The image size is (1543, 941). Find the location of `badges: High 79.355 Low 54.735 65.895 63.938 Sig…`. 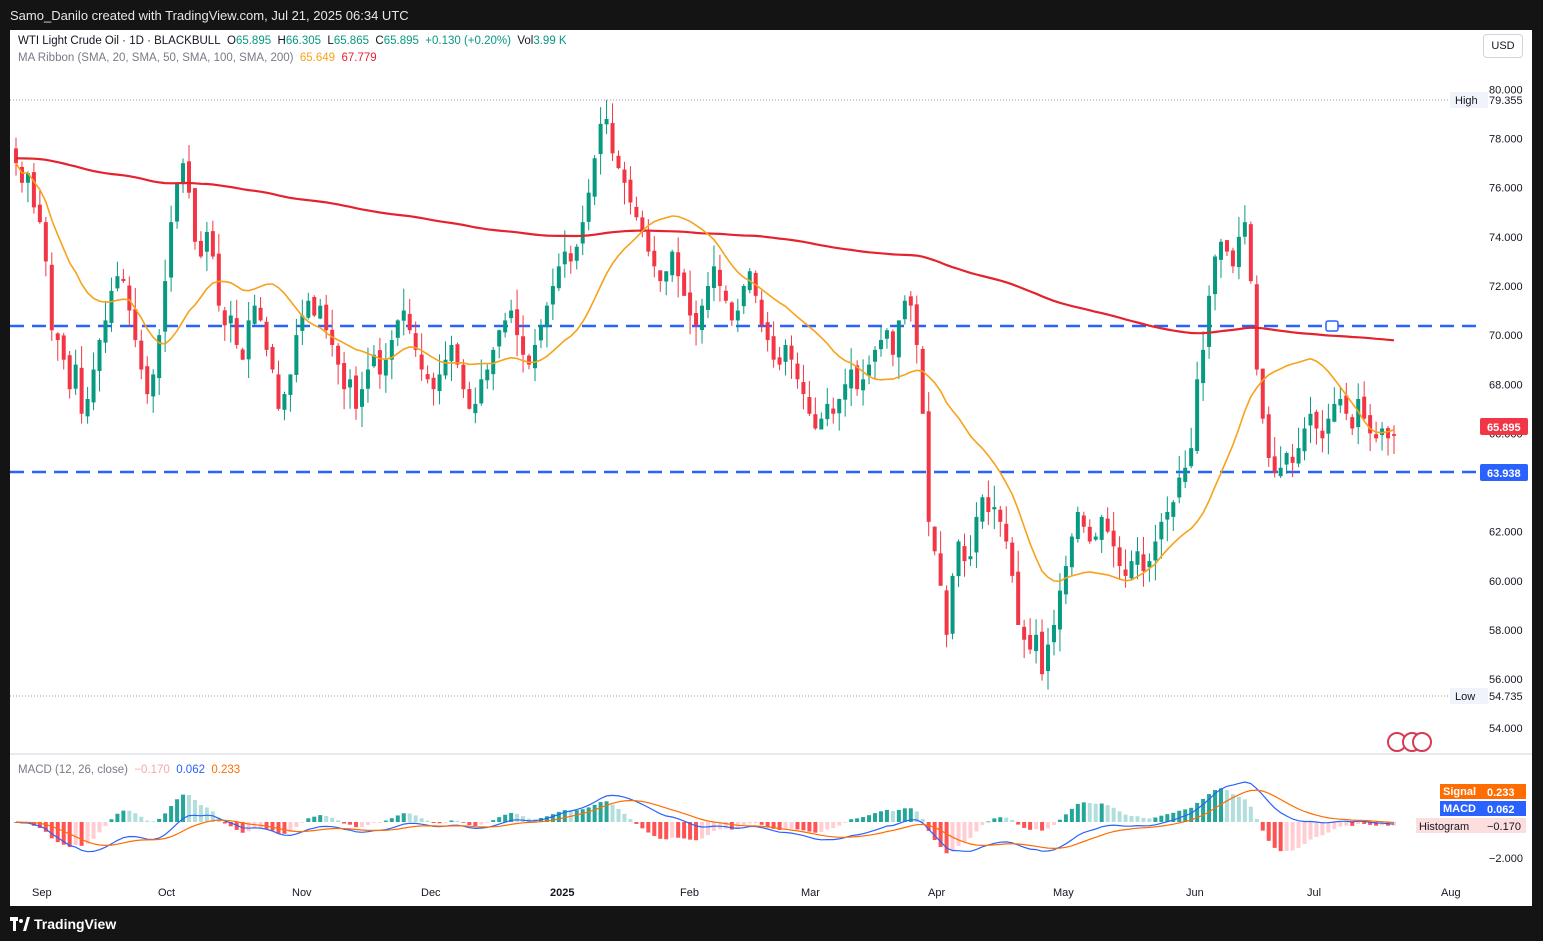

badges: High 79.355 Low 54.735 65.895 63.938 Sig… is located at coordinates (1472, 462).